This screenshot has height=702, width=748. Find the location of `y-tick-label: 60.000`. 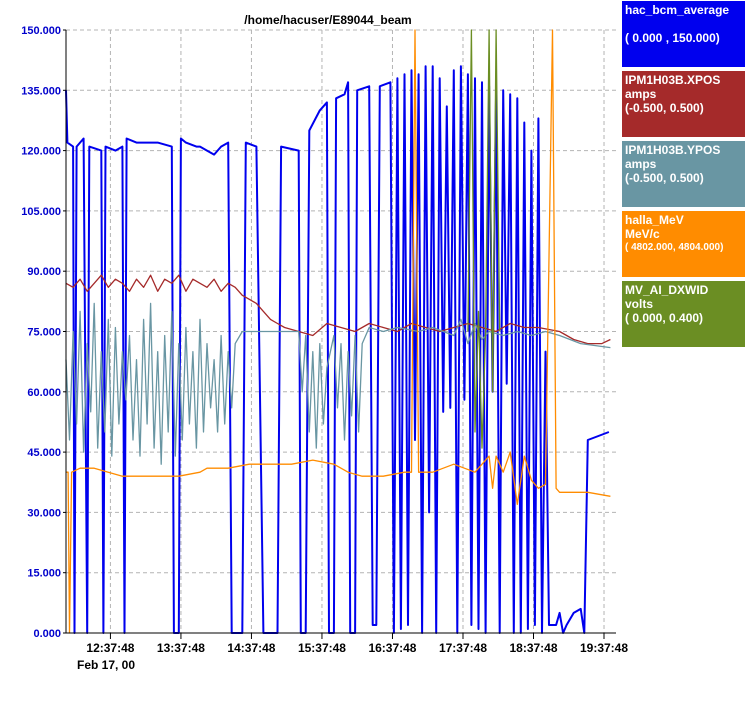

y-tick-label: 60.000 is located at coordinates (44, 393).